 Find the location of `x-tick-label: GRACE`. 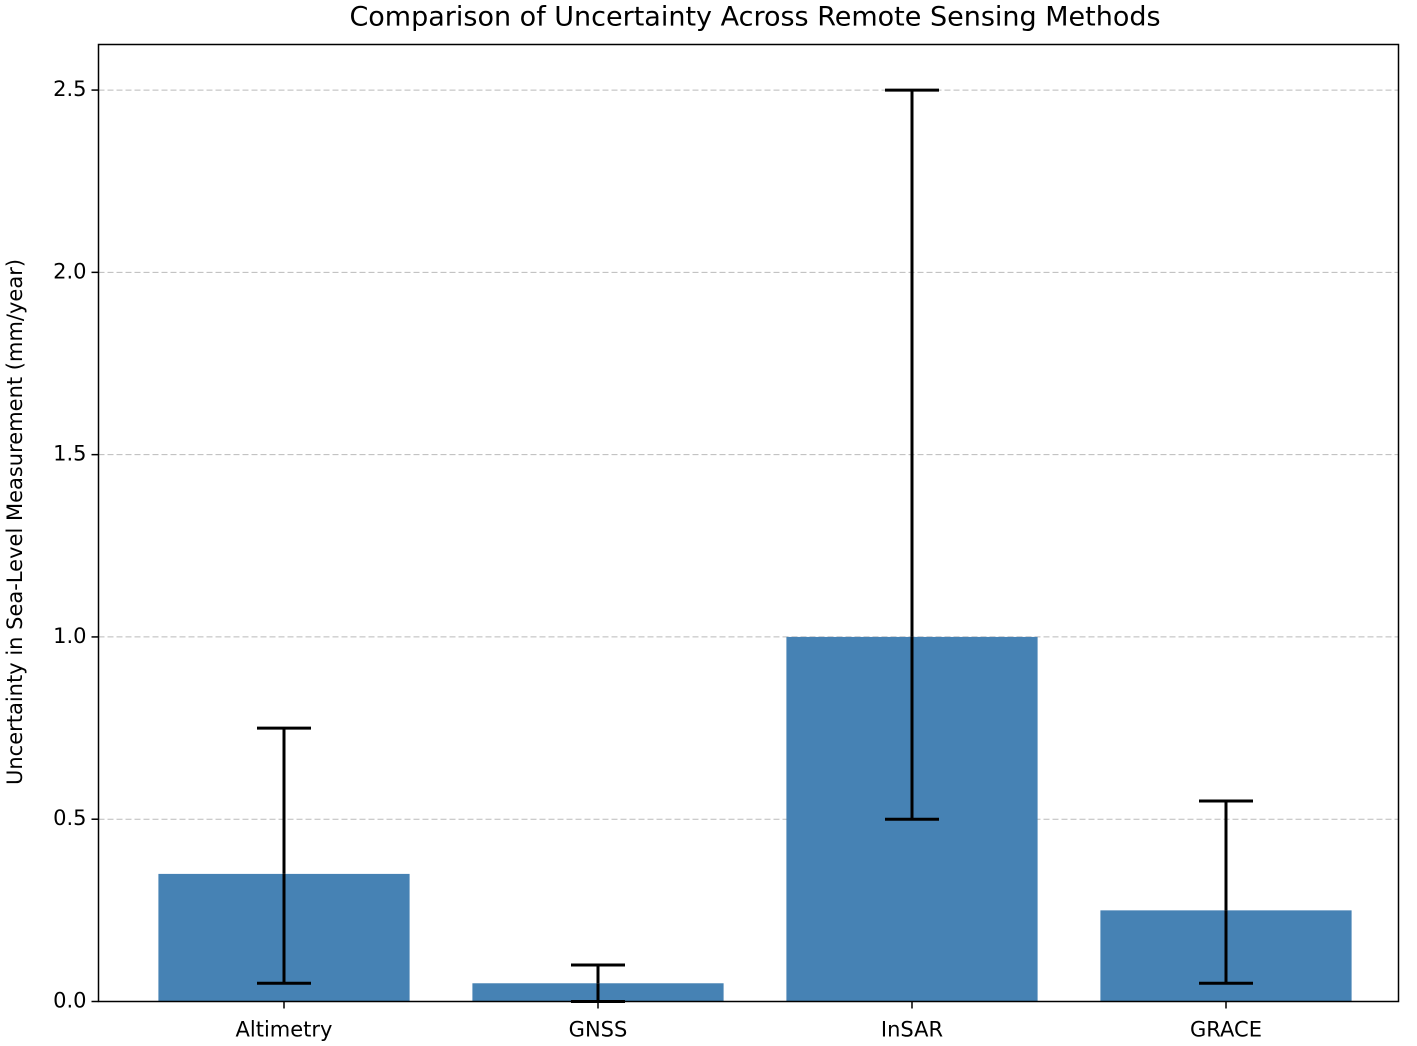

x-tick-label: GRACE is located at coordinates (1226, 1030).